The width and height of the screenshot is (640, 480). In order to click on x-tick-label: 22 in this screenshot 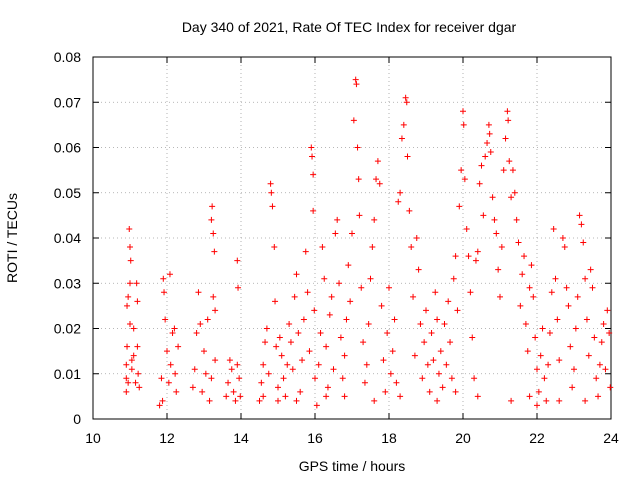, I will do `click(537, 438)`.